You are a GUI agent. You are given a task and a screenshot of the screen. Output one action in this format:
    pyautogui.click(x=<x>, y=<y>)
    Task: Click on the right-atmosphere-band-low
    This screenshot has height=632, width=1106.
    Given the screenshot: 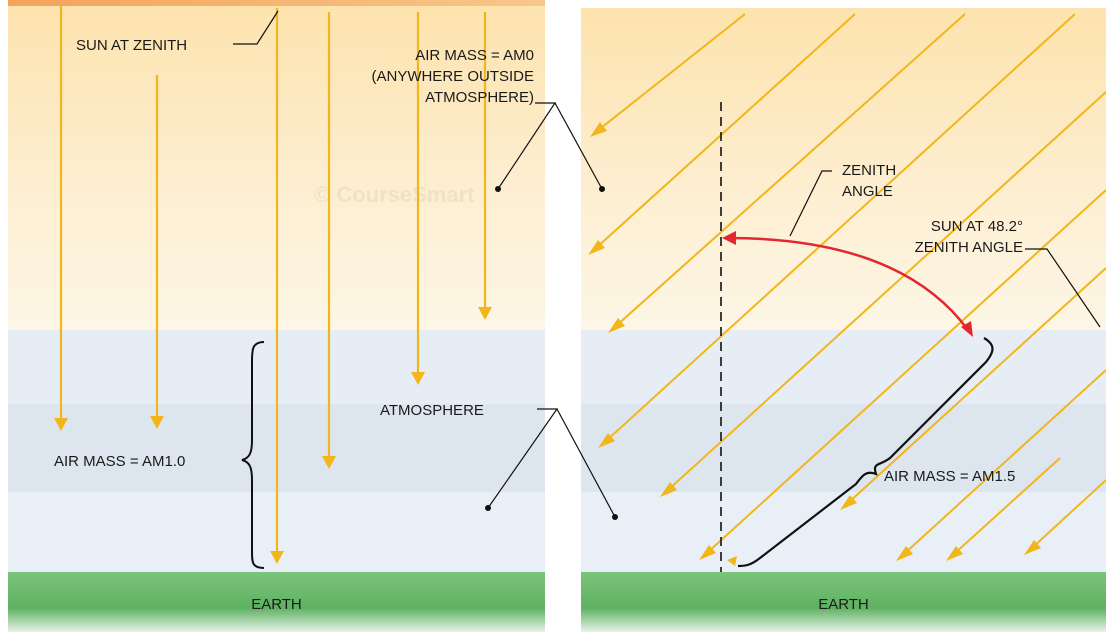 What is the action you would take?
    pyautogui.click(x=843, y=532)
    